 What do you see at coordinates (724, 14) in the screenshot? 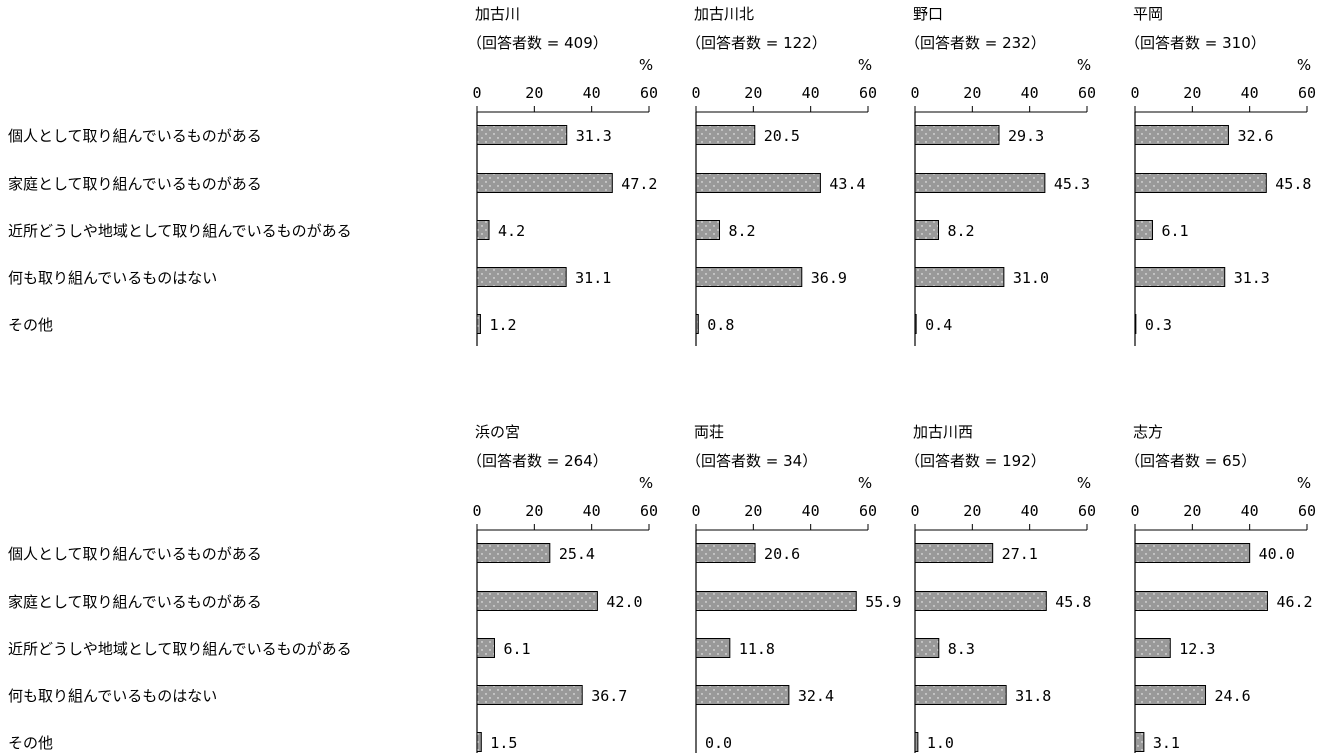
I see `panel-title: 加古川北` at bounding box center [724, 14].